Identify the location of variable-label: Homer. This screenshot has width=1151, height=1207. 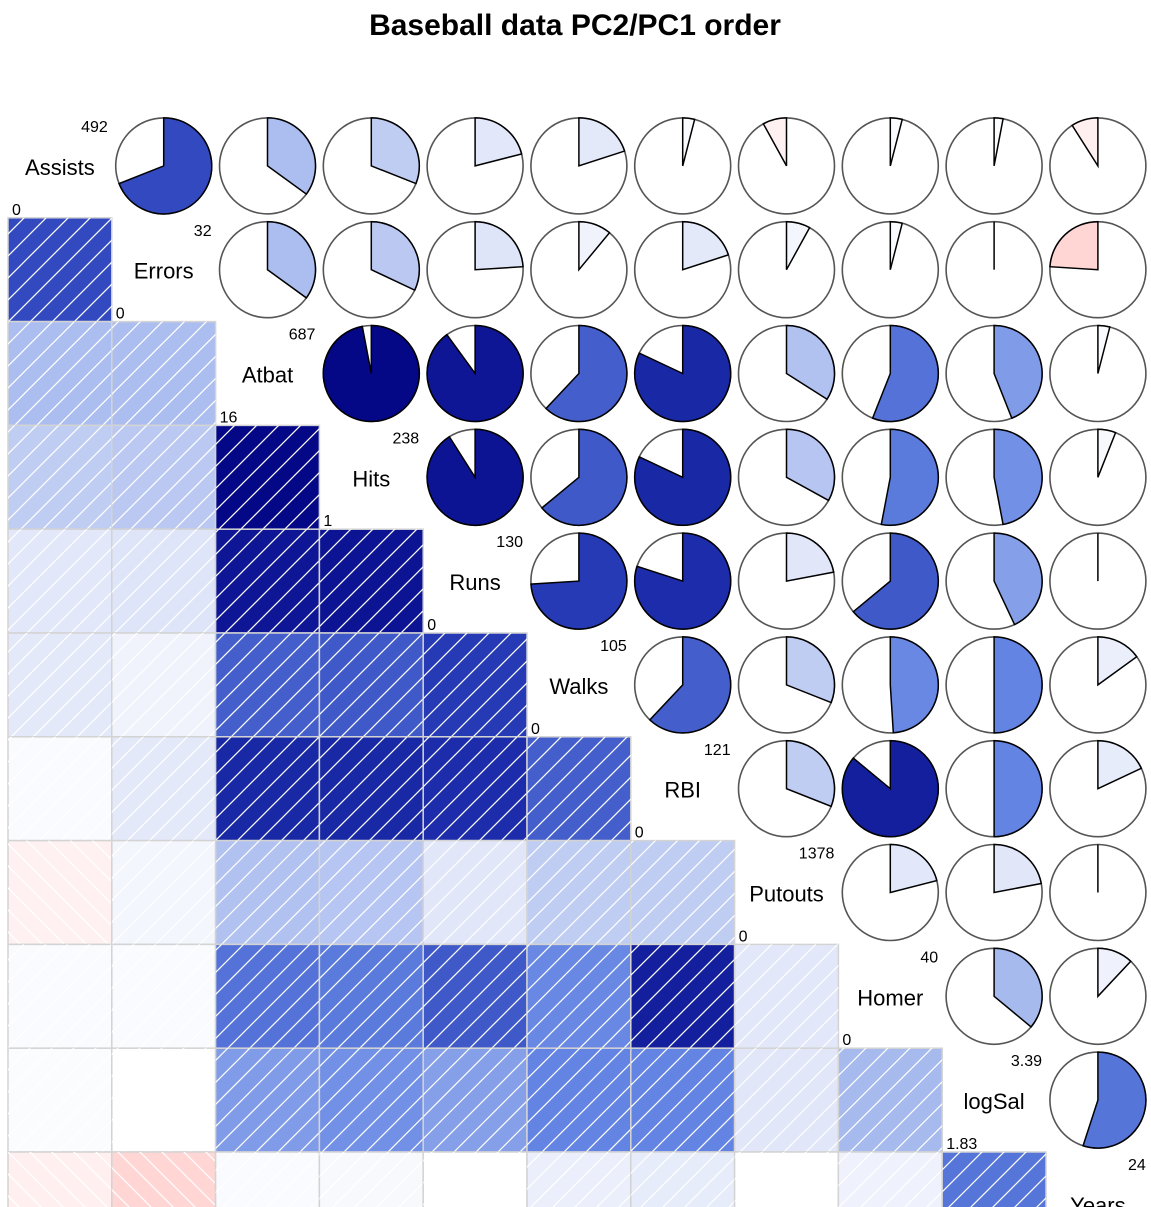
(890, 997).